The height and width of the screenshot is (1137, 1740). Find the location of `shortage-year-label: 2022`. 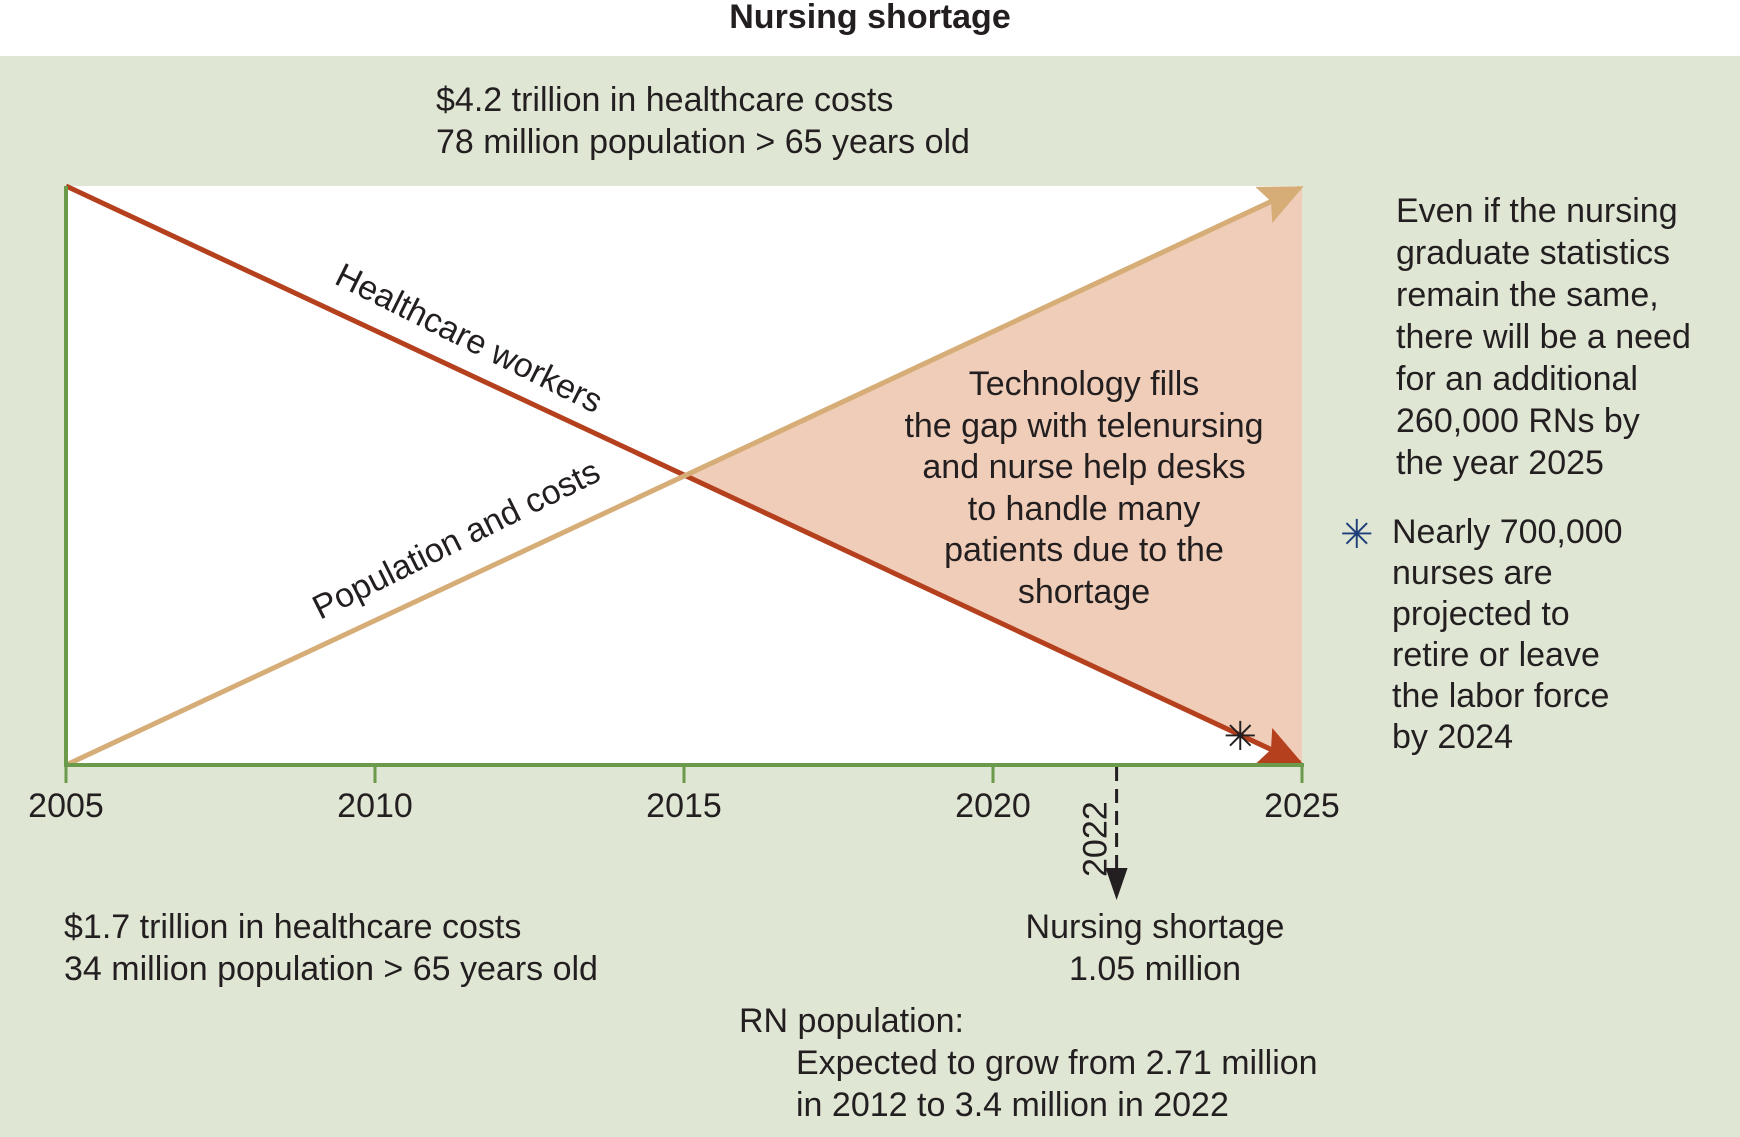

shortage-year-label: 2022 is located at coordinates (1096, 839).